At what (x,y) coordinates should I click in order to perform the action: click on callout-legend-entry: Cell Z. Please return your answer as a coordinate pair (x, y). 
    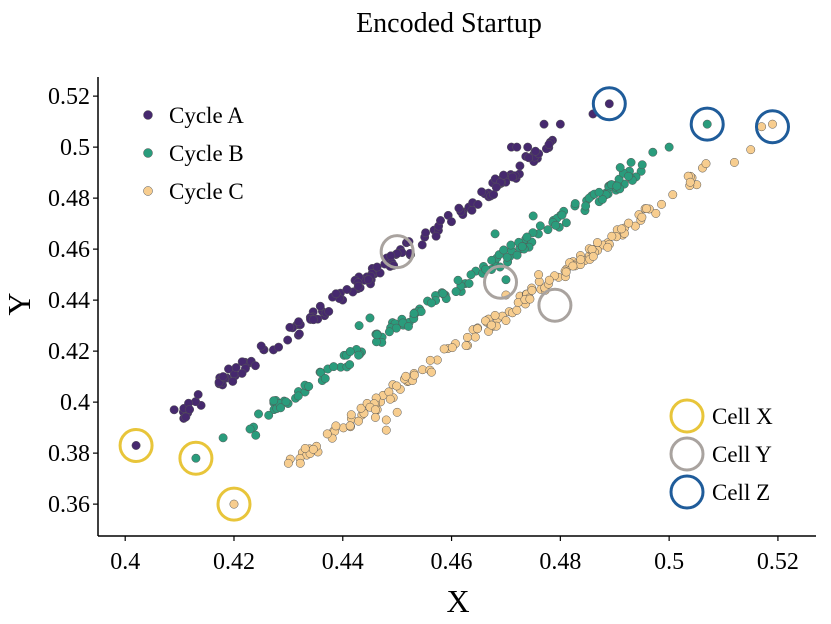
    Looking at the image, I should click on (719, 492).